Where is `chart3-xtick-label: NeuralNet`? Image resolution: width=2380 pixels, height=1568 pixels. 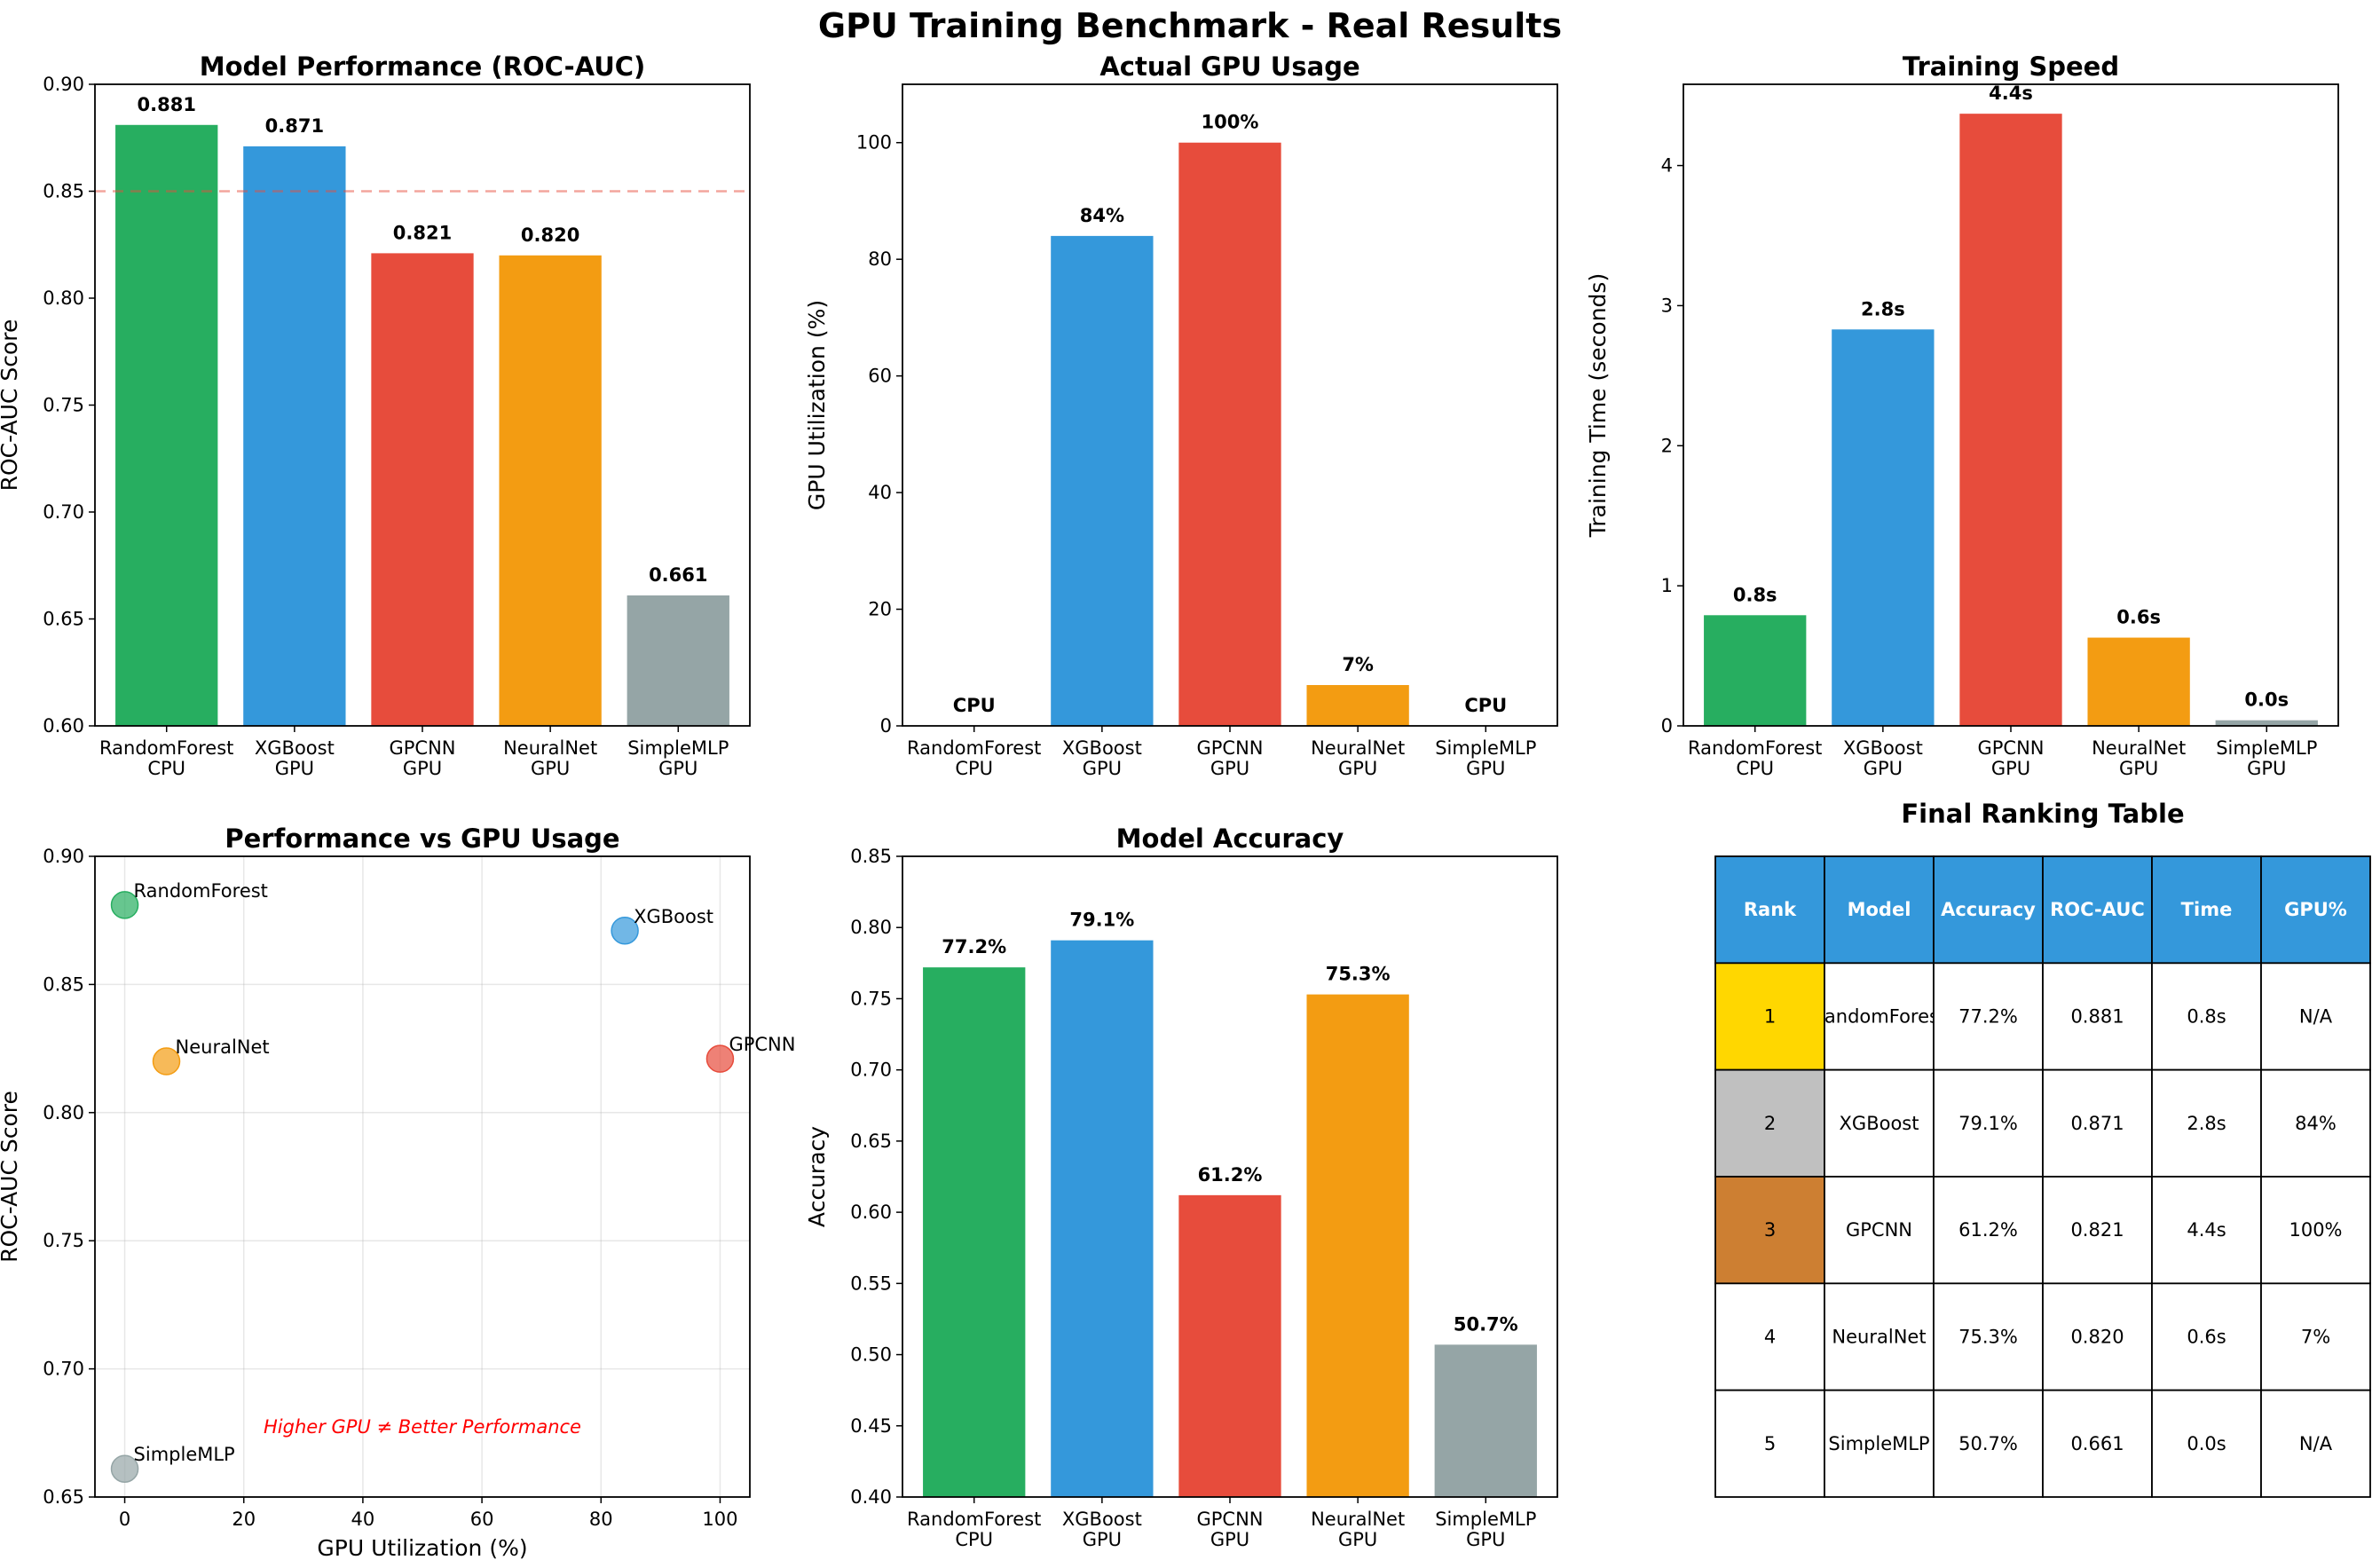 chart3-xtick-label: NeuralNet is located at coordinates (2139, 748).